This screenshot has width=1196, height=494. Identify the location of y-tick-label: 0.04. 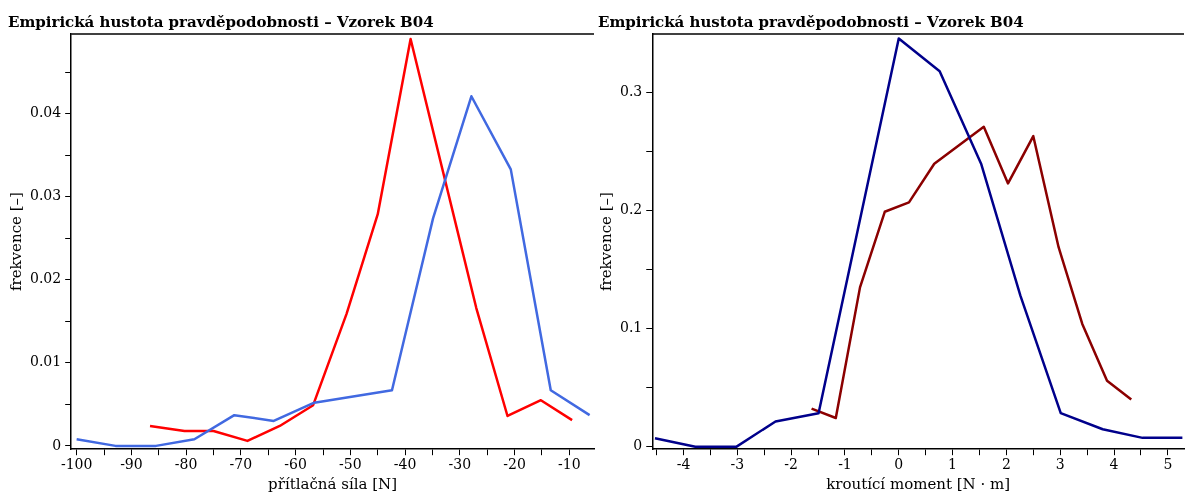
(46, 112).